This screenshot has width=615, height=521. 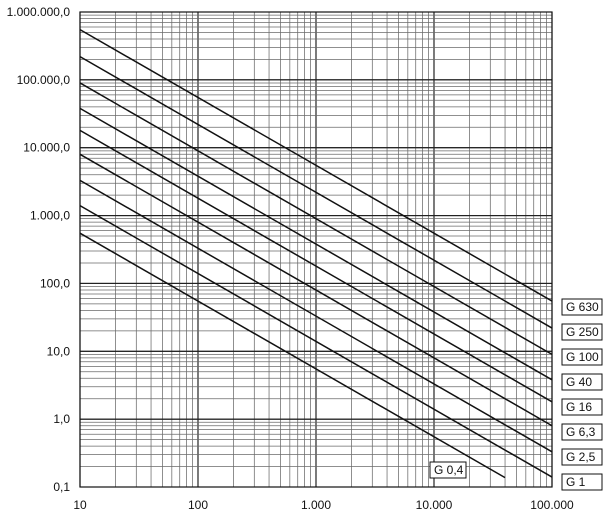 I want to click on series-label: G 2,5, so click(x=582, y=457).